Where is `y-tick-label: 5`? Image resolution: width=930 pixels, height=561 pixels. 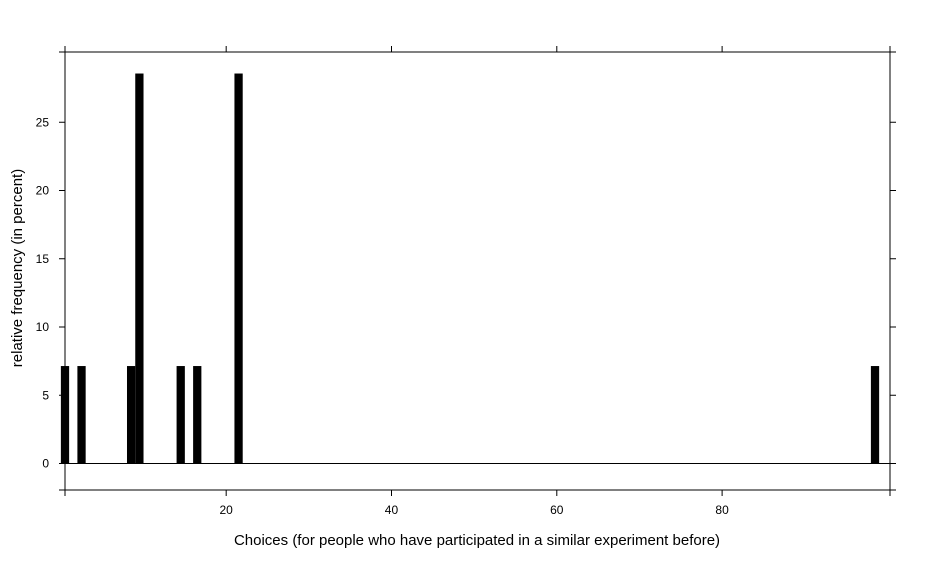 y-tick-label: 5 is located at coordinates (45, 395).